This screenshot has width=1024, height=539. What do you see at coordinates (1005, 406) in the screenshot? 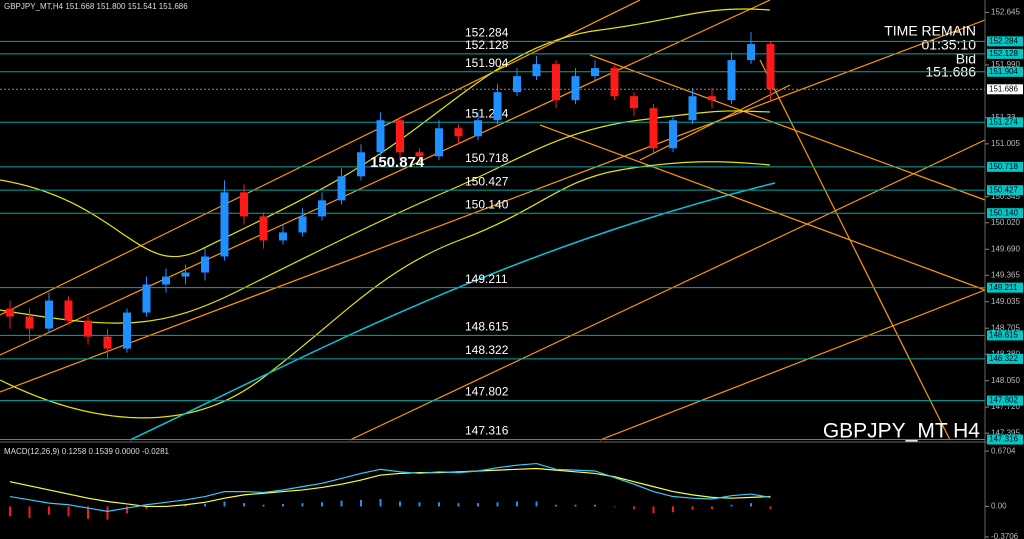
I see `y-tick-label: 147.720` at bounding box center [1005, 406].